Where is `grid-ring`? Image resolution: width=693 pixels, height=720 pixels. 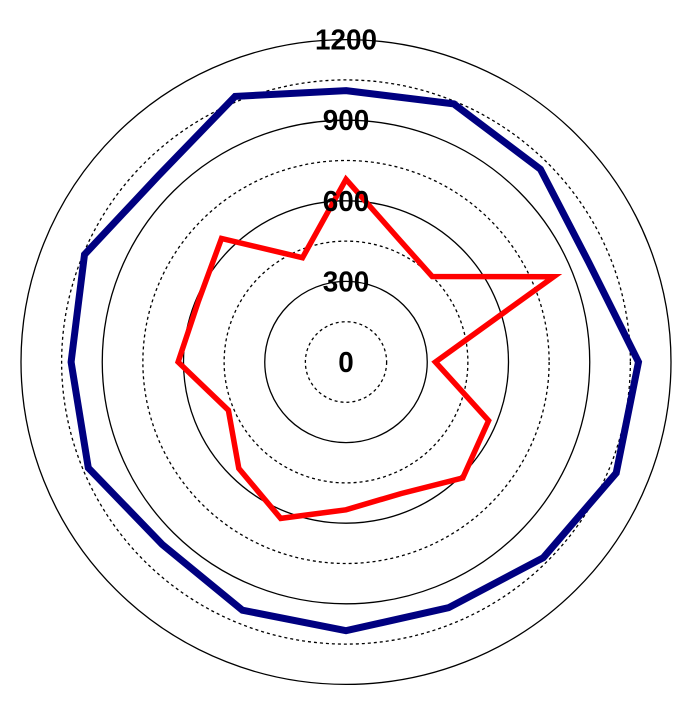 grid-ring is located at coordinates (346, 362).